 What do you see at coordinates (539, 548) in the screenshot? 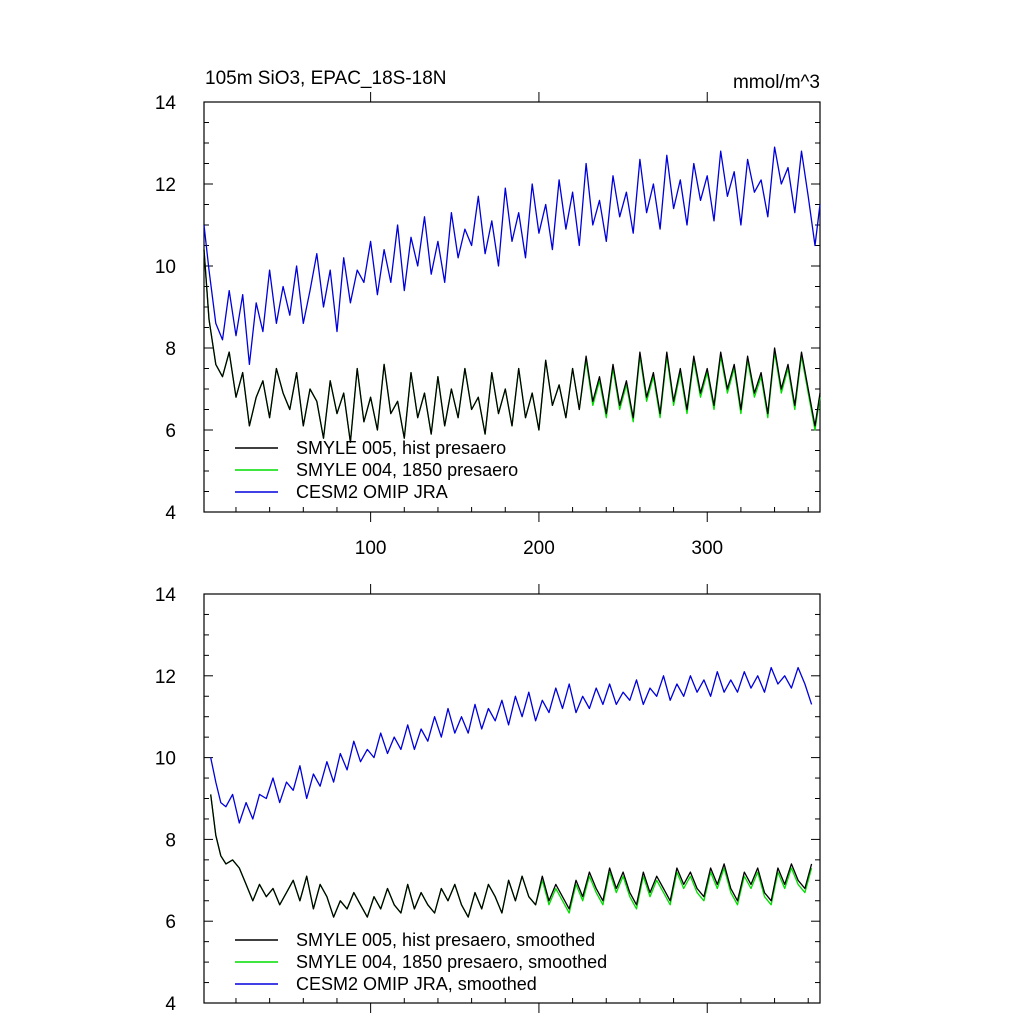
I see `x-tick-label: 200` at bounding box center [539, 548].